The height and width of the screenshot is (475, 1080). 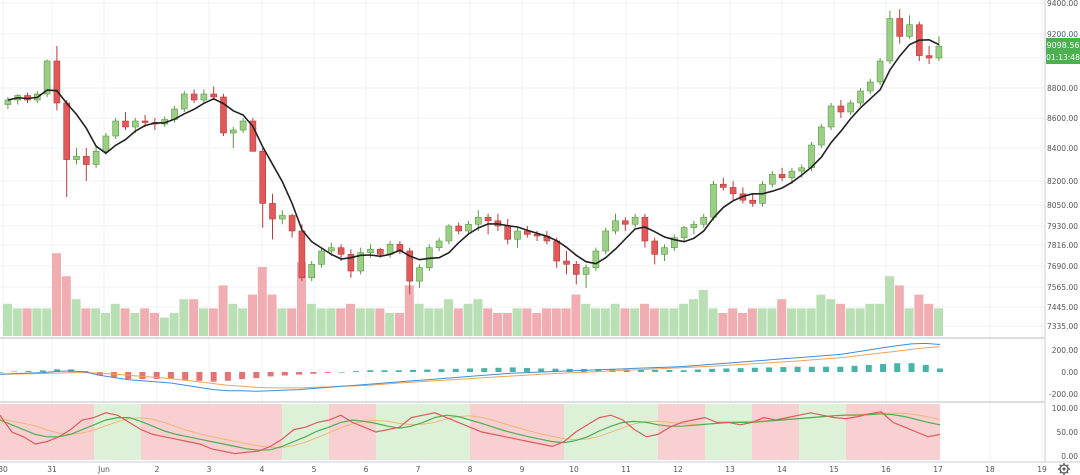 I want to click on macd-axis-label: 200.00, so click(x=1065, y=350).